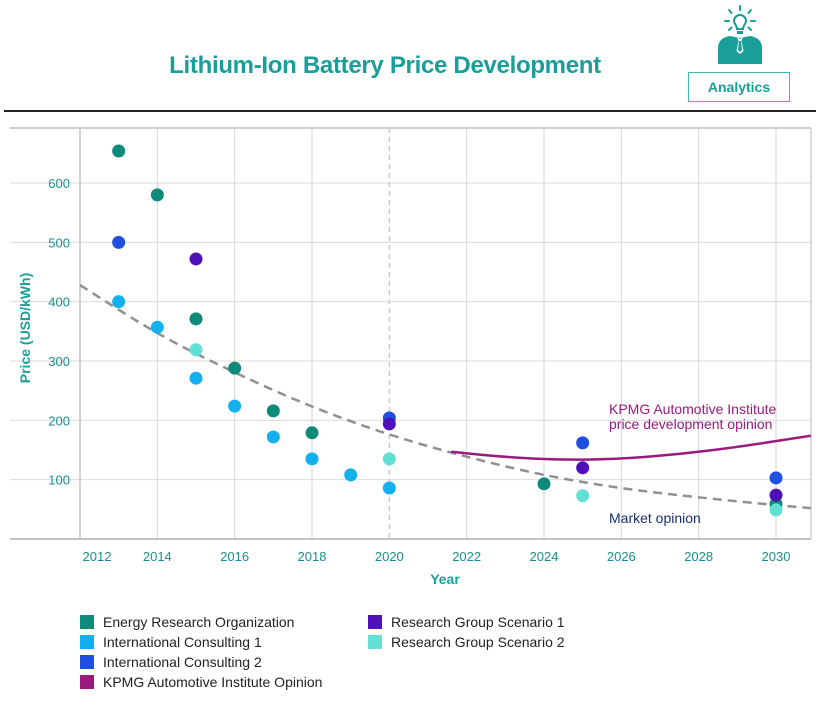 Image resolution: width=820 pixels, height=721 pixels. Describe the element at coordinates (478, 622) in the screenshot. I see `legend-label: Research Group Scenario 1` at that location.